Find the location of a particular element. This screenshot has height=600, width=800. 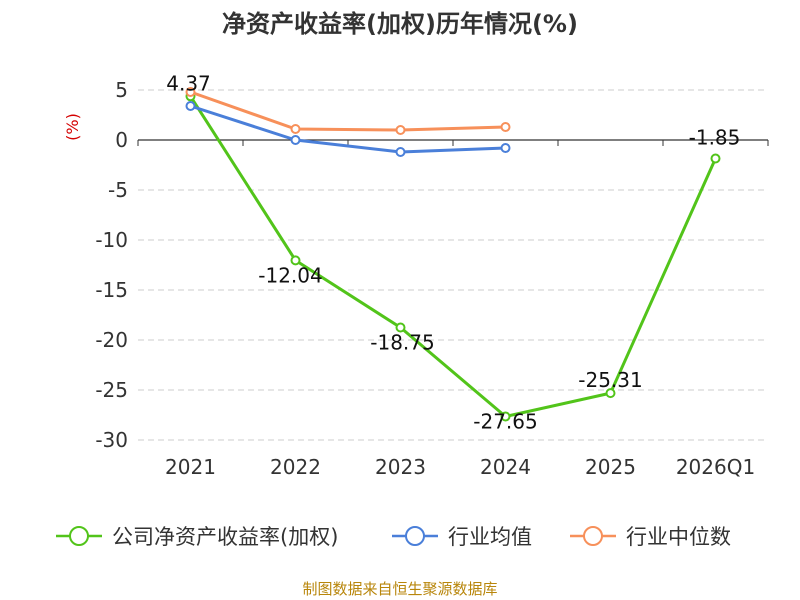

x-tick-label: 2026Q1 is located at coordinates (715, 467).